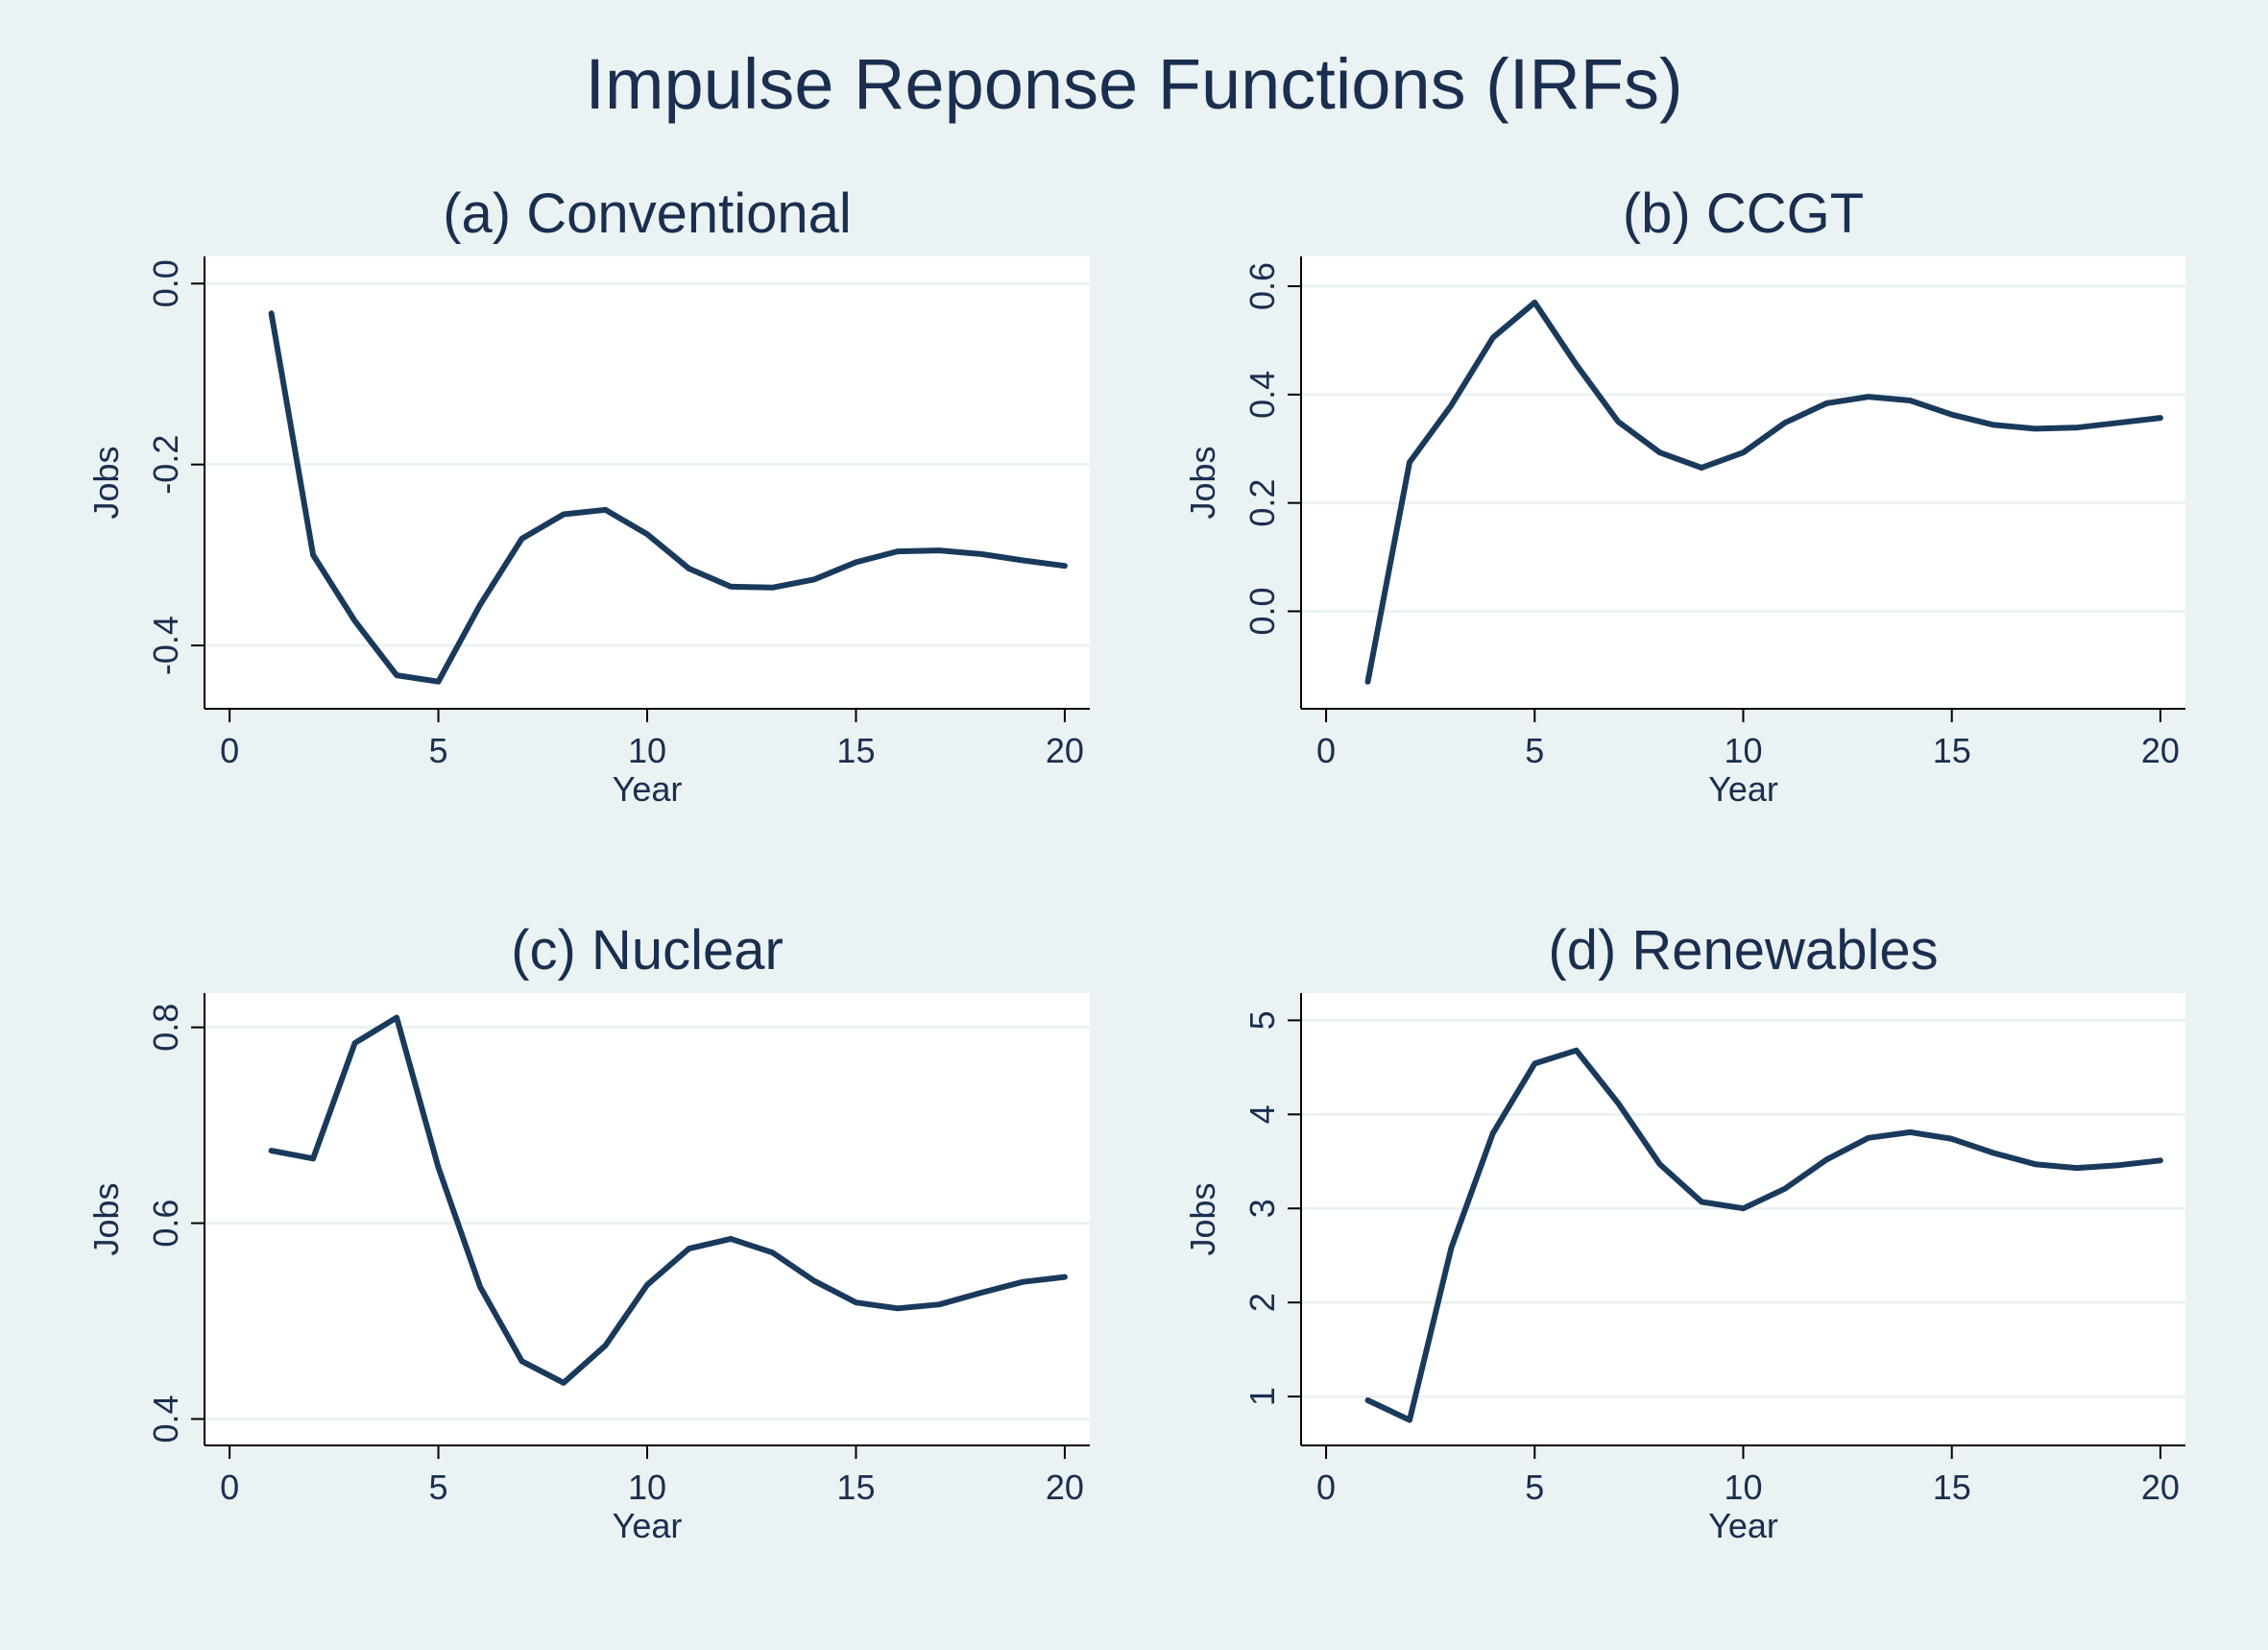 The image size is (2268, 1650). I want to click on y-tick-label: 3, so click(1263, 1208).